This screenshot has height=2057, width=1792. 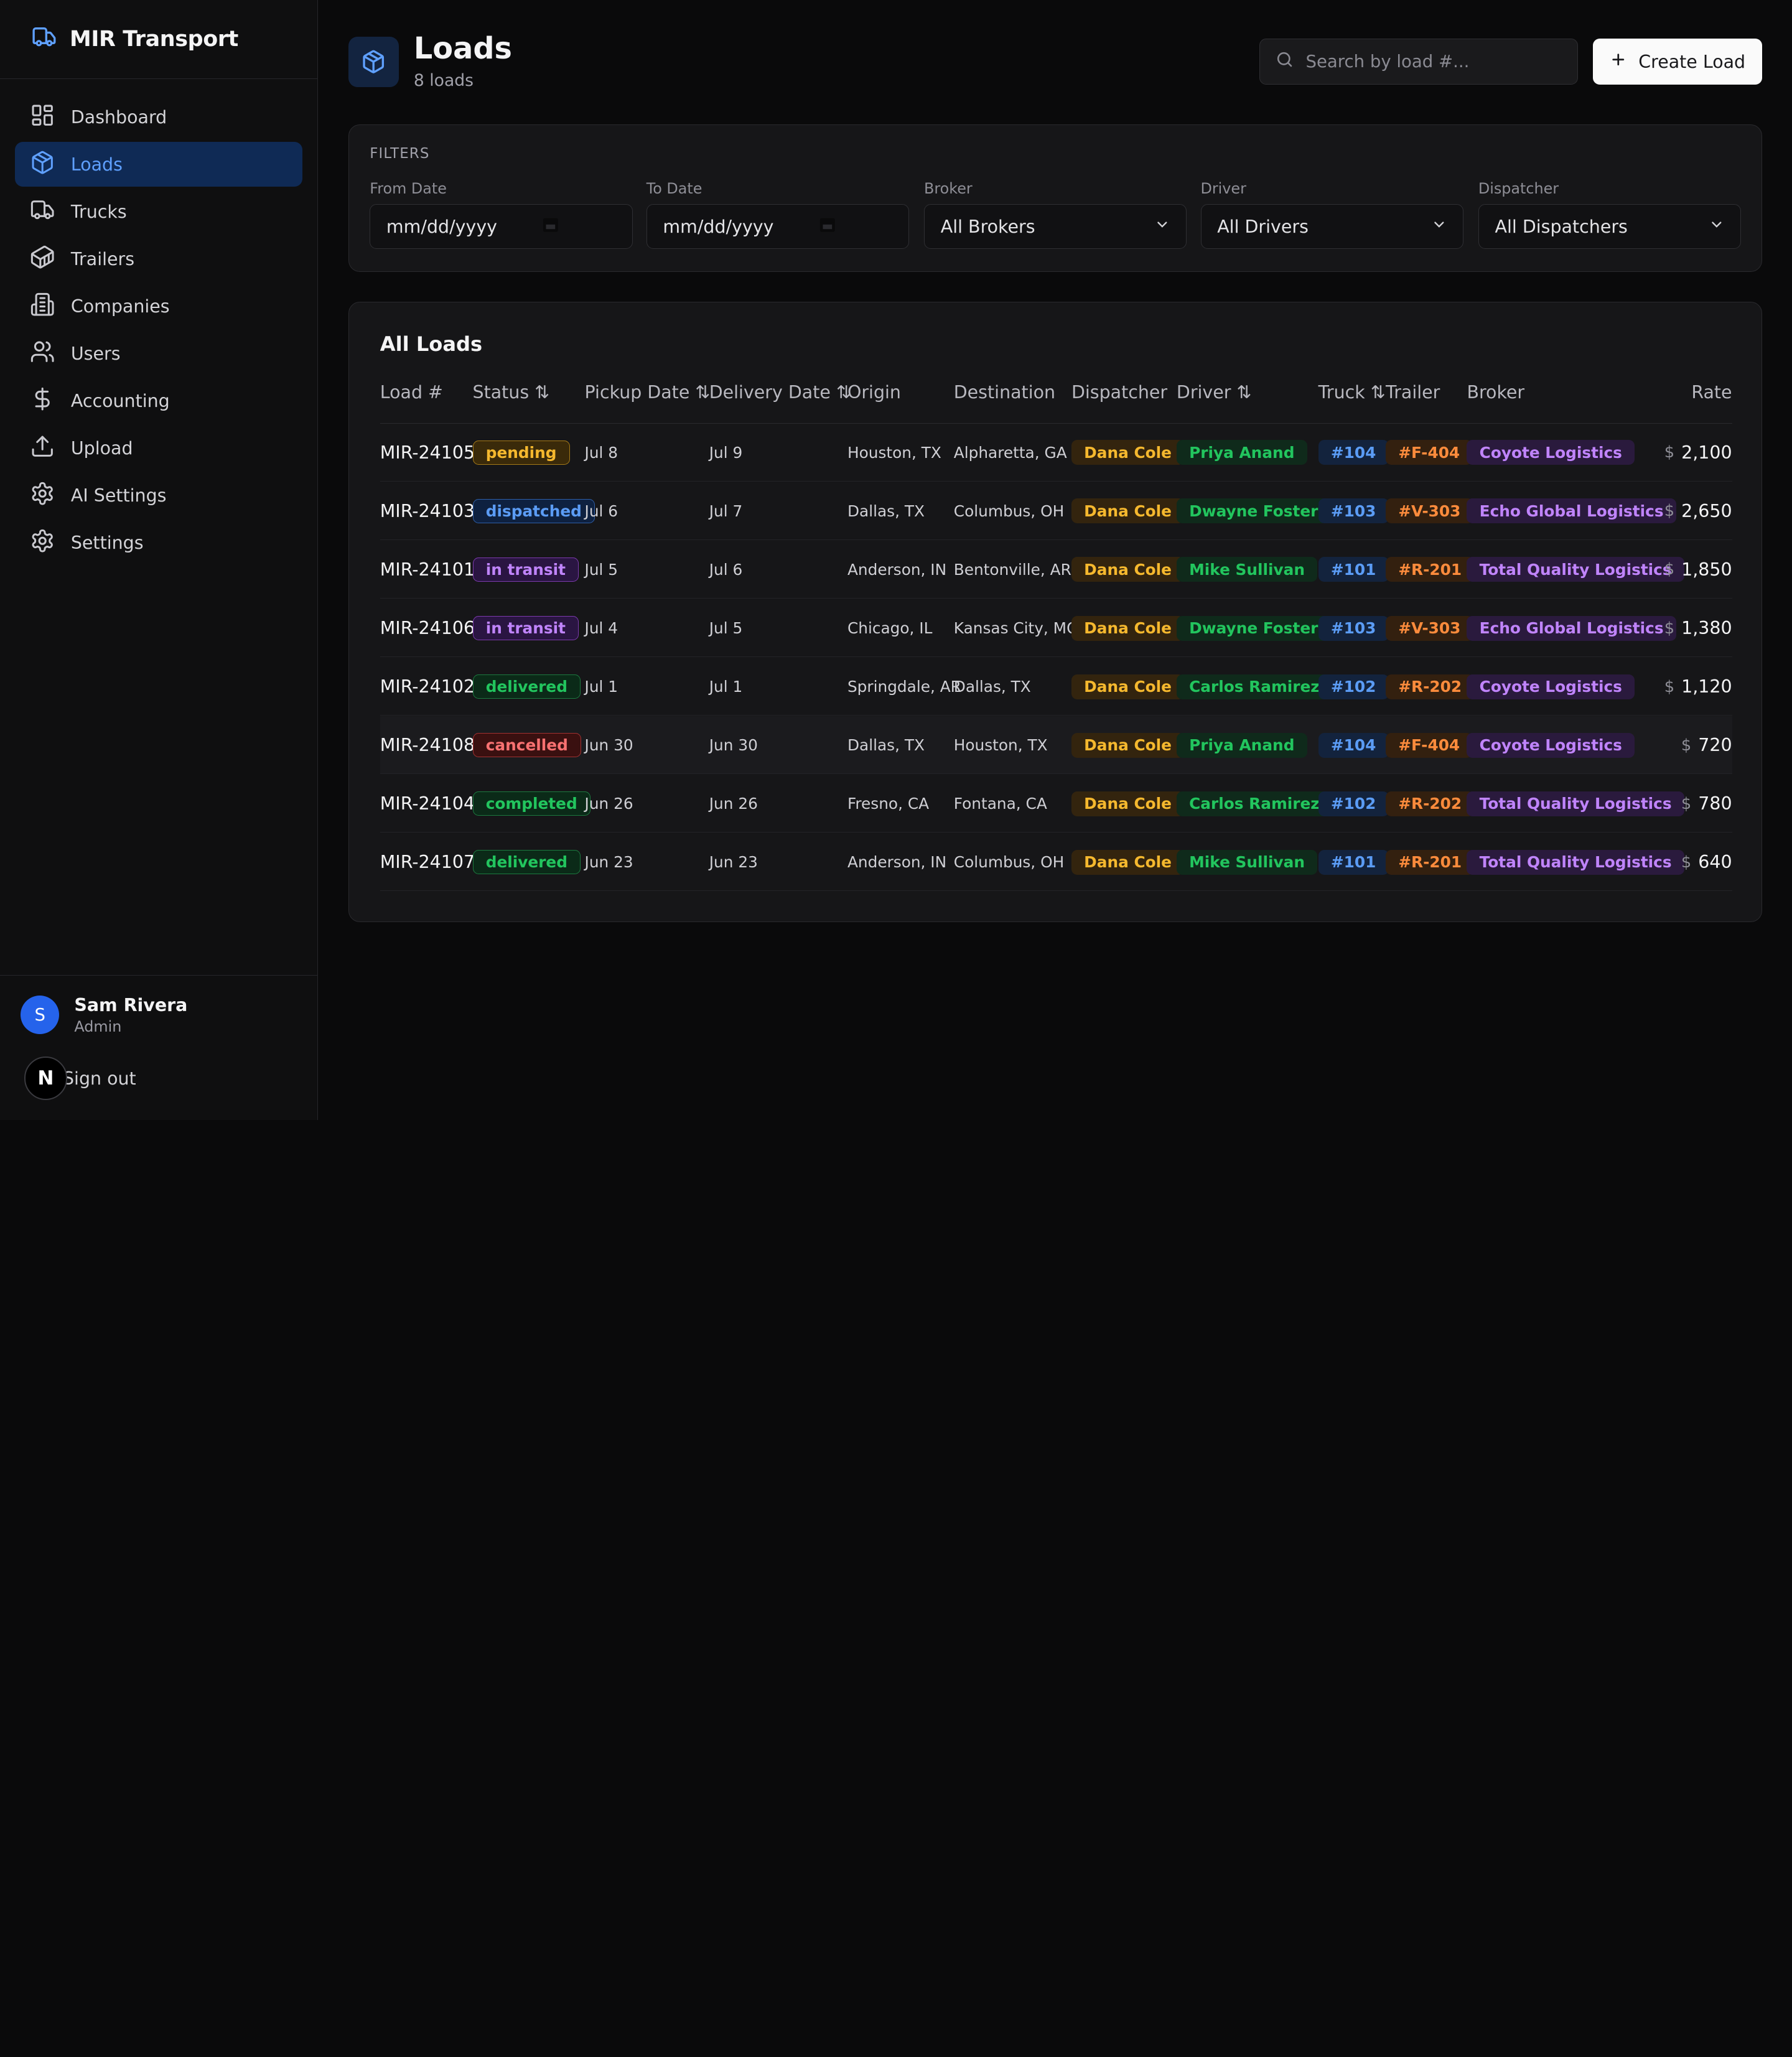 I want to click on status-badge: delivered, so click(x=526, y=686).